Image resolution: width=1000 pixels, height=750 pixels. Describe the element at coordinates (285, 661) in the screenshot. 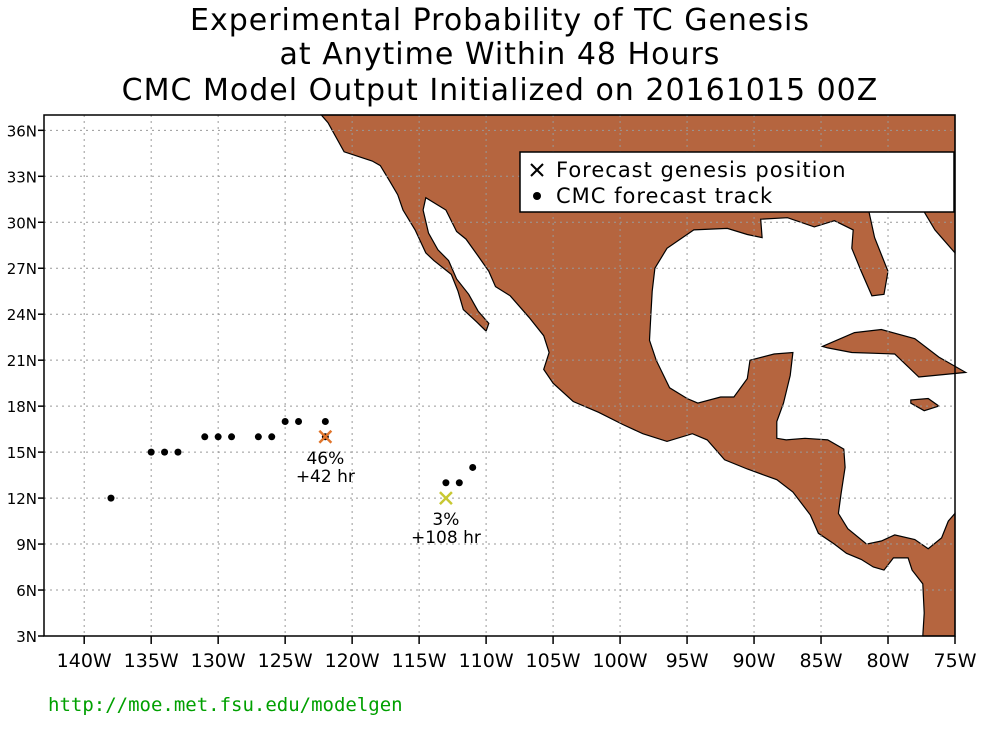

I see `lon-tick-label: 125W` at that location.